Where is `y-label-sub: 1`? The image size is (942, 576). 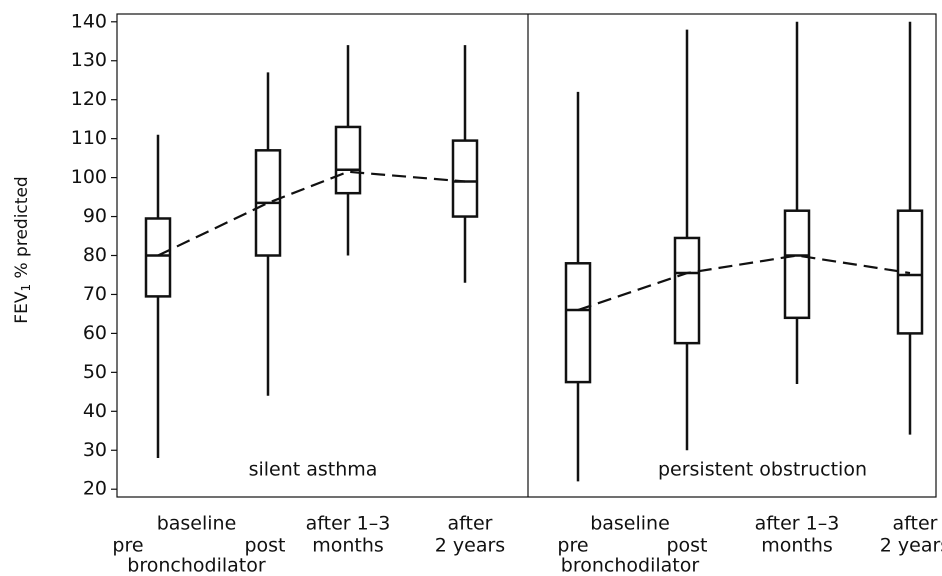
y-label-sub: 1 is located at coordinates (26, 288).